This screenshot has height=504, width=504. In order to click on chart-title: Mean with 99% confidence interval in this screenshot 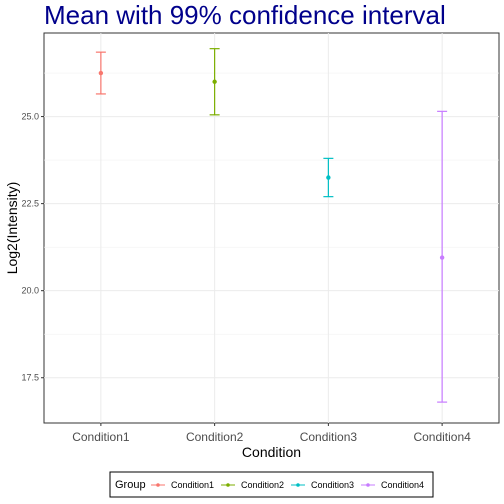, I will do `click(245, 15)`.